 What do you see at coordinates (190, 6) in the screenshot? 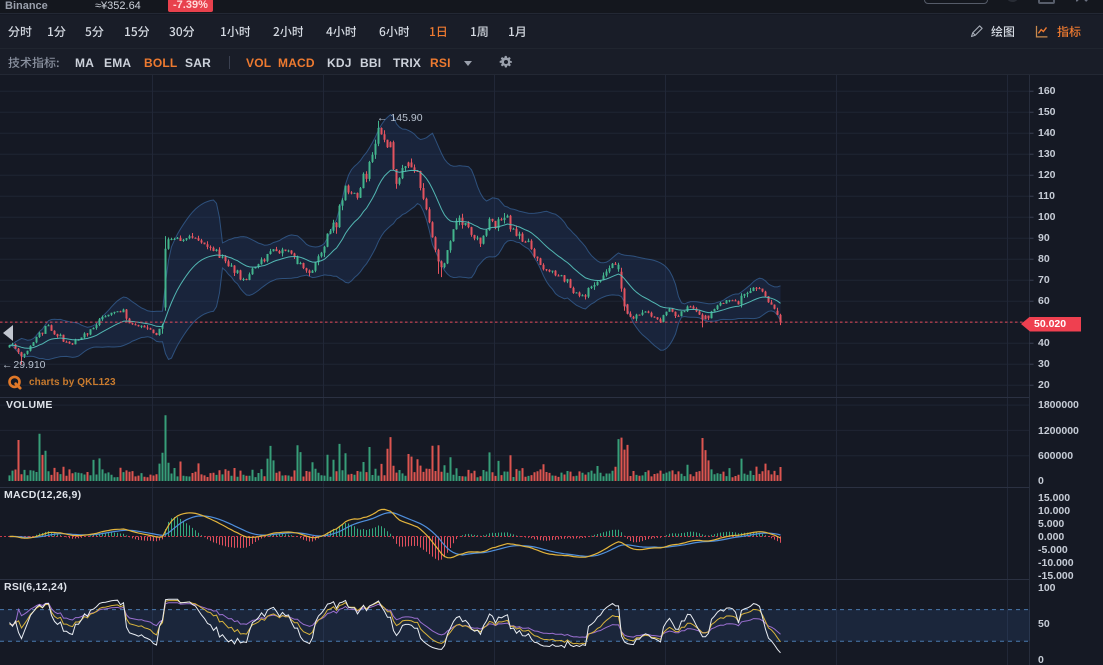
I see `change-percent-badge: -7.39%` at bounding box center [190, 6].